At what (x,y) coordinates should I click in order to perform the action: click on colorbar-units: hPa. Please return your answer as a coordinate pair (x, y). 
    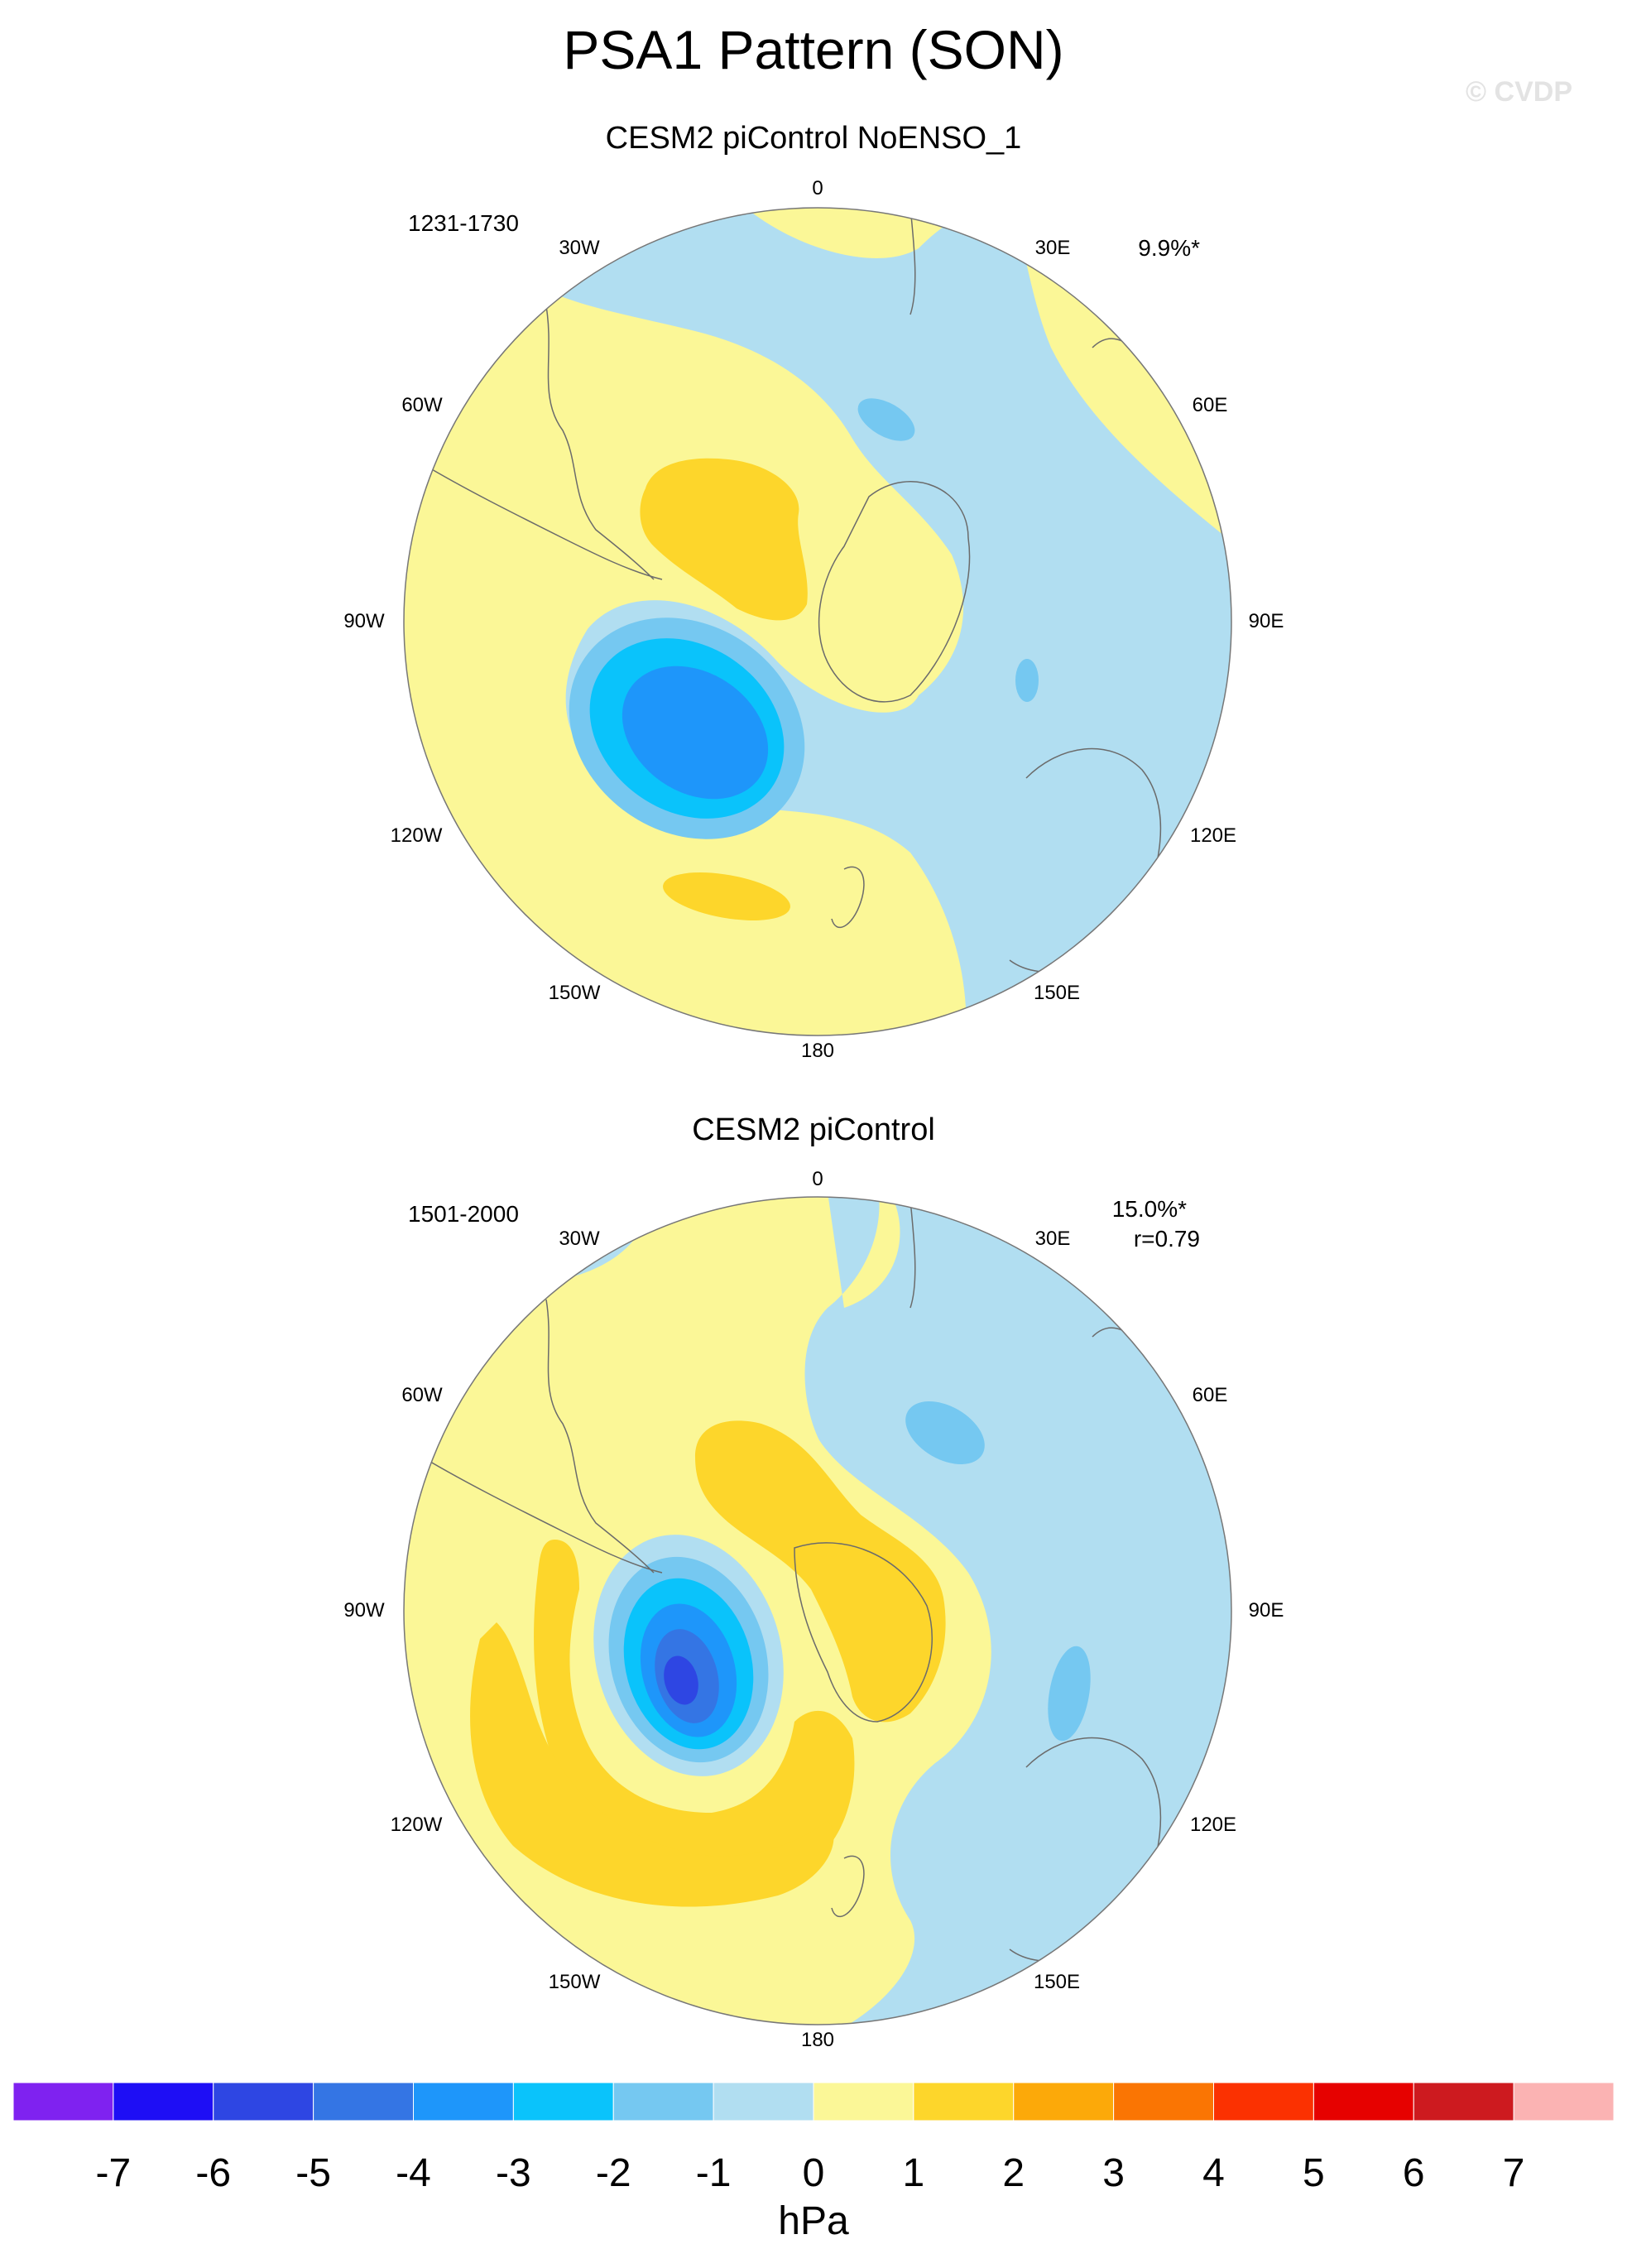
    Looking at the image, I should click on (813, 2221).